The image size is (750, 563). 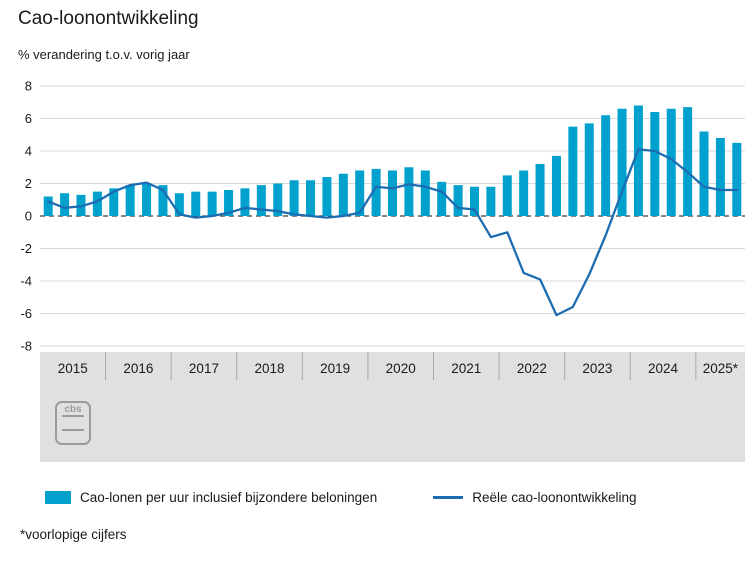 I want to click on x-axis-year-label: 2018, so click(x=270, y=368).